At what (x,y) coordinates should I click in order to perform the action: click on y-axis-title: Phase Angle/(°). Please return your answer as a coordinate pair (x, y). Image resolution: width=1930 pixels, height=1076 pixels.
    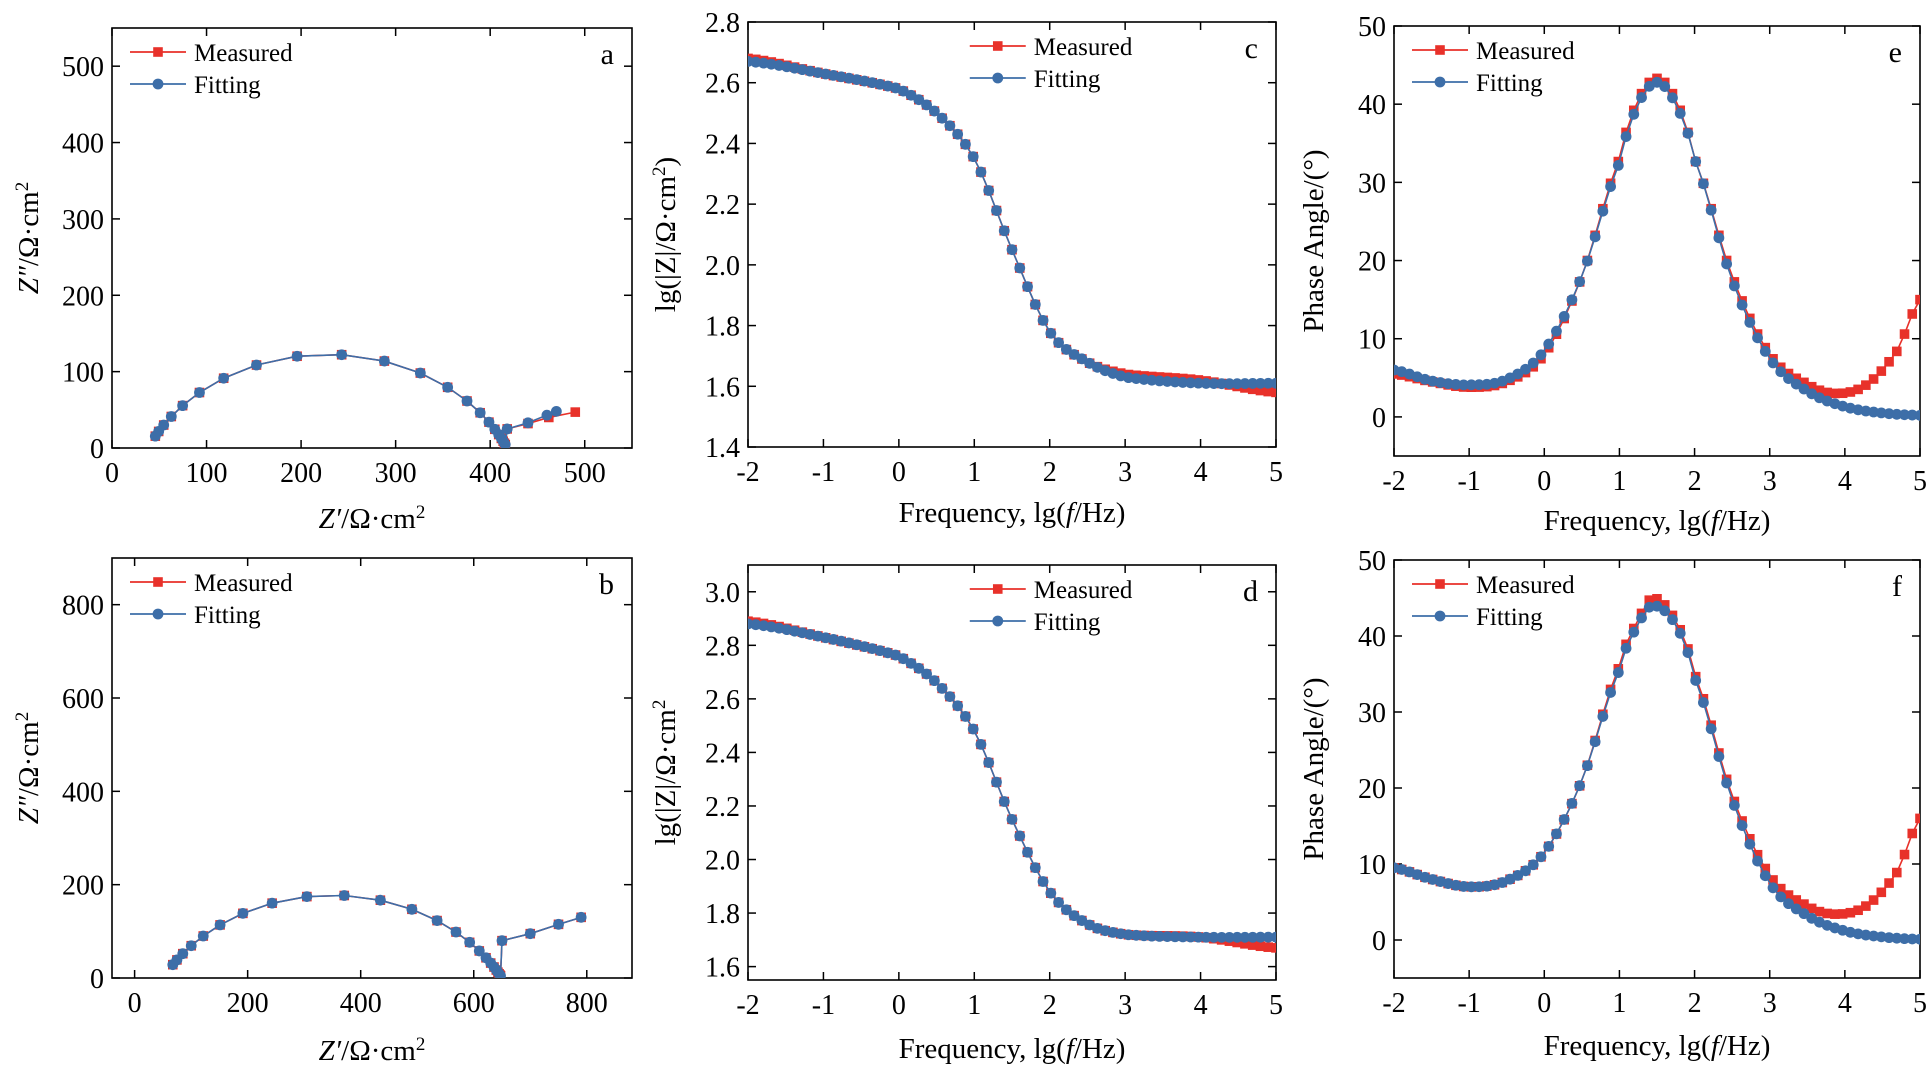
    Looking at the image, I should click on (1314, 240).